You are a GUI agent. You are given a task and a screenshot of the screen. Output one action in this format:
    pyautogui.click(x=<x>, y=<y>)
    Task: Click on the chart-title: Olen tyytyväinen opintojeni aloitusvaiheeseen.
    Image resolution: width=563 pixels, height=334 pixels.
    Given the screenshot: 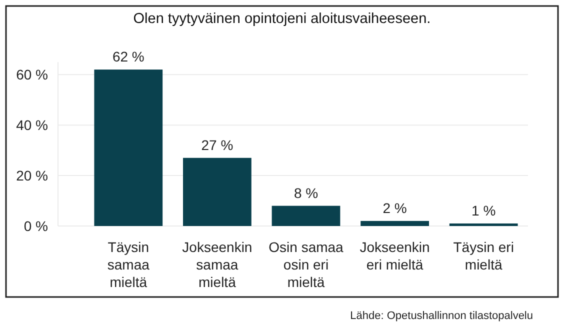 What is the action you would take?
    pyautogui.click(x=282, y=19)
    